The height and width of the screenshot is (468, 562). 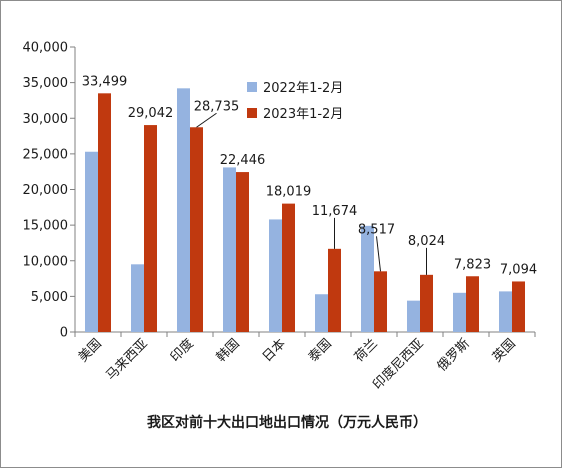 I want to click on y-tick-label: 0, so click(x=64, y=333).